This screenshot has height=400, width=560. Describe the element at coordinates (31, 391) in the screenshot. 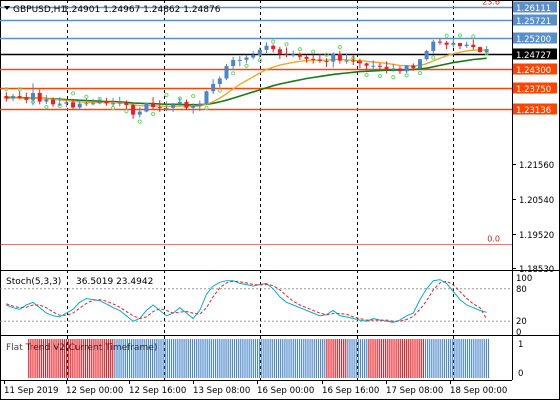

I see `time-tick-label: 11 Sep 2019` at that location.